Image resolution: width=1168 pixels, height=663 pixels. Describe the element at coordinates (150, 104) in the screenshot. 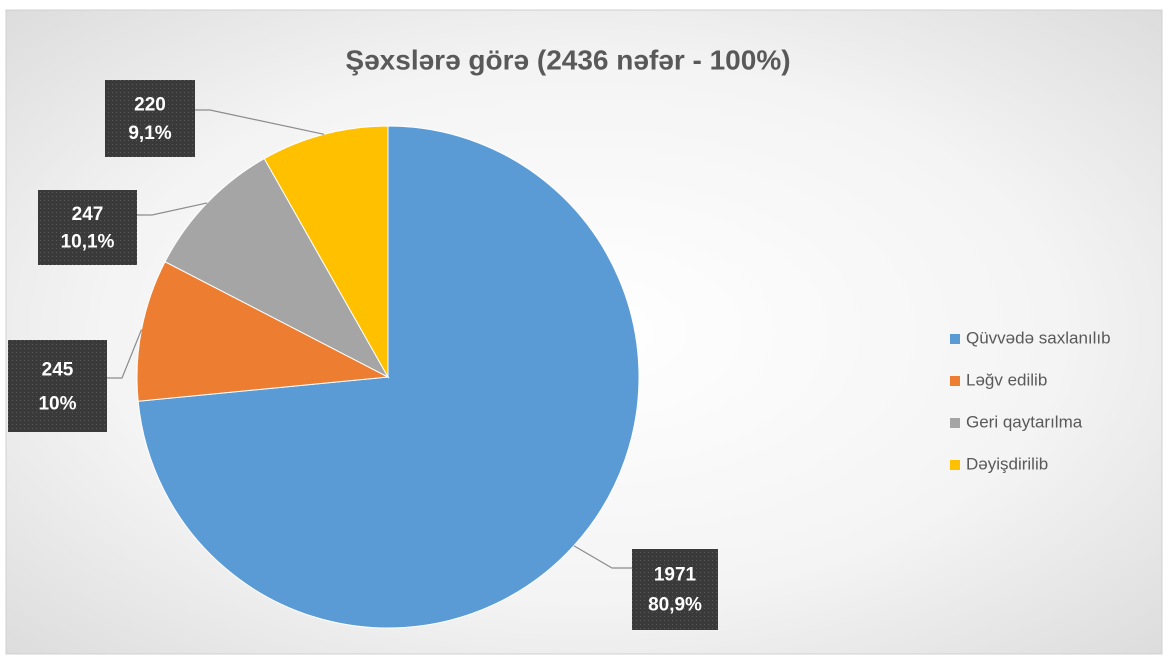

I see `data-label-value: 220` at that location.